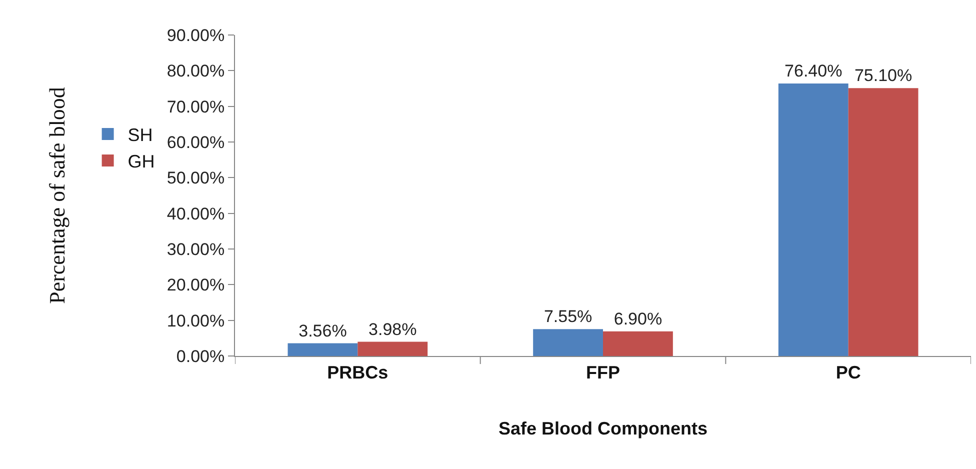  I want to click on data-label: 7.55%, so click(568, 316).